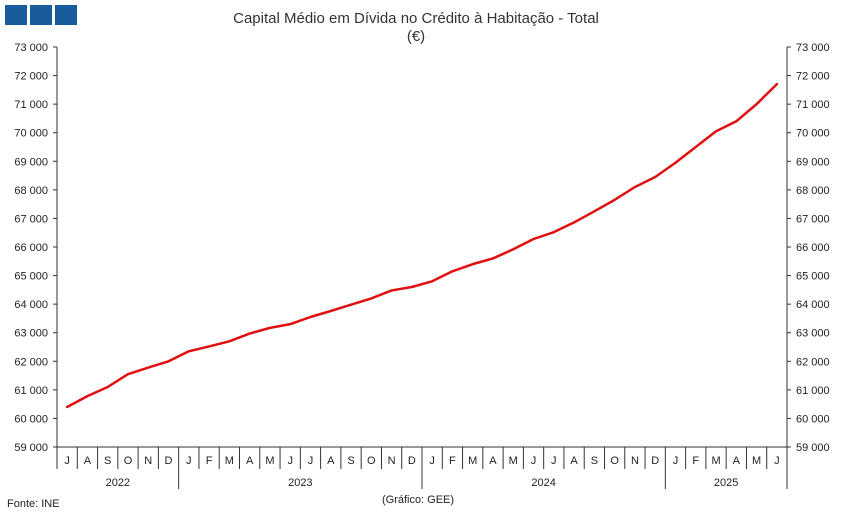 Image resolution: width=843 pixels, height=518 pixels. What do you see at coordinates (31, 448) in the screenshot?
I see `y-tick-label-left: 59 000` at bounding box center [31, 448].